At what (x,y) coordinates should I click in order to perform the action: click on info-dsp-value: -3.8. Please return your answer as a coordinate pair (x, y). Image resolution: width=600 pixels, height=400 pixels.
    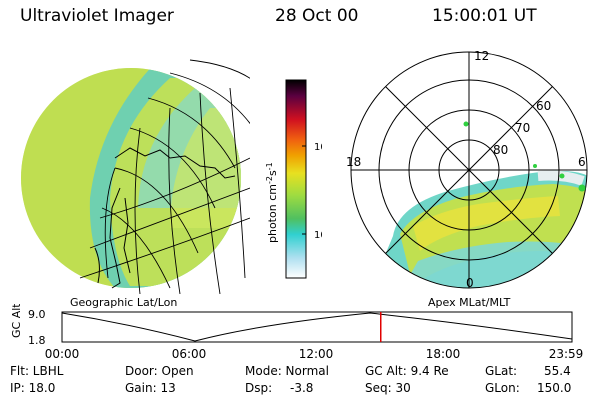
    Looking at the image, I should click on (302, 388).